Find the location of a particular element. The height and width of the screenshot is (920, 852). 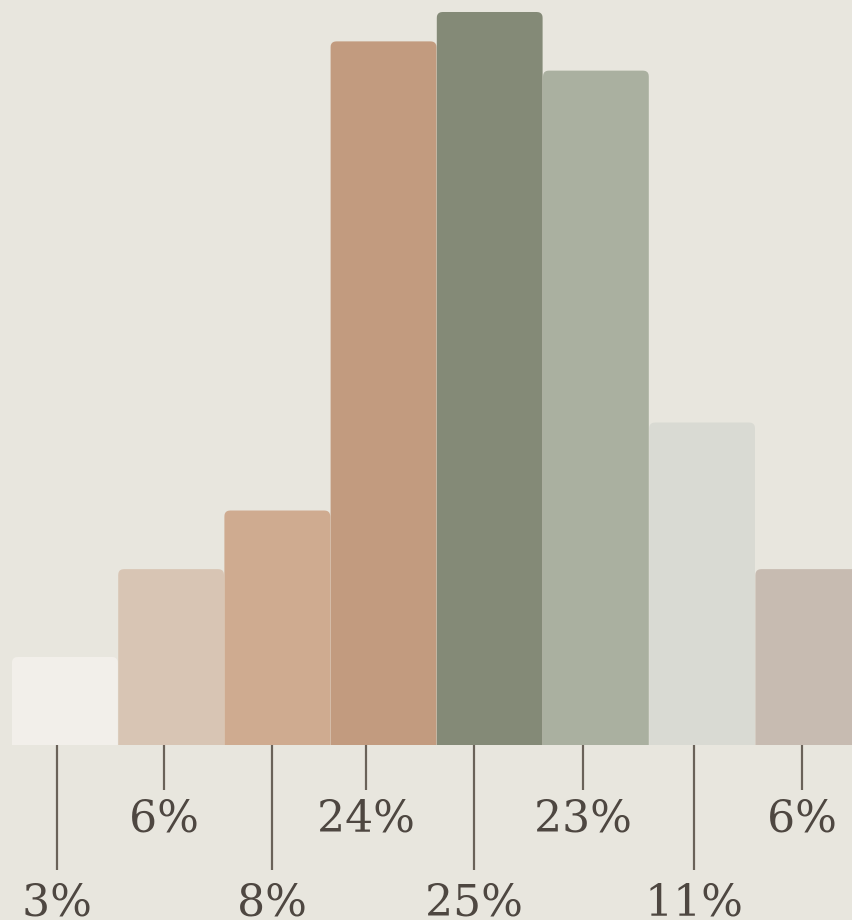

leader-lines-group is located at coordinates (429, 807).